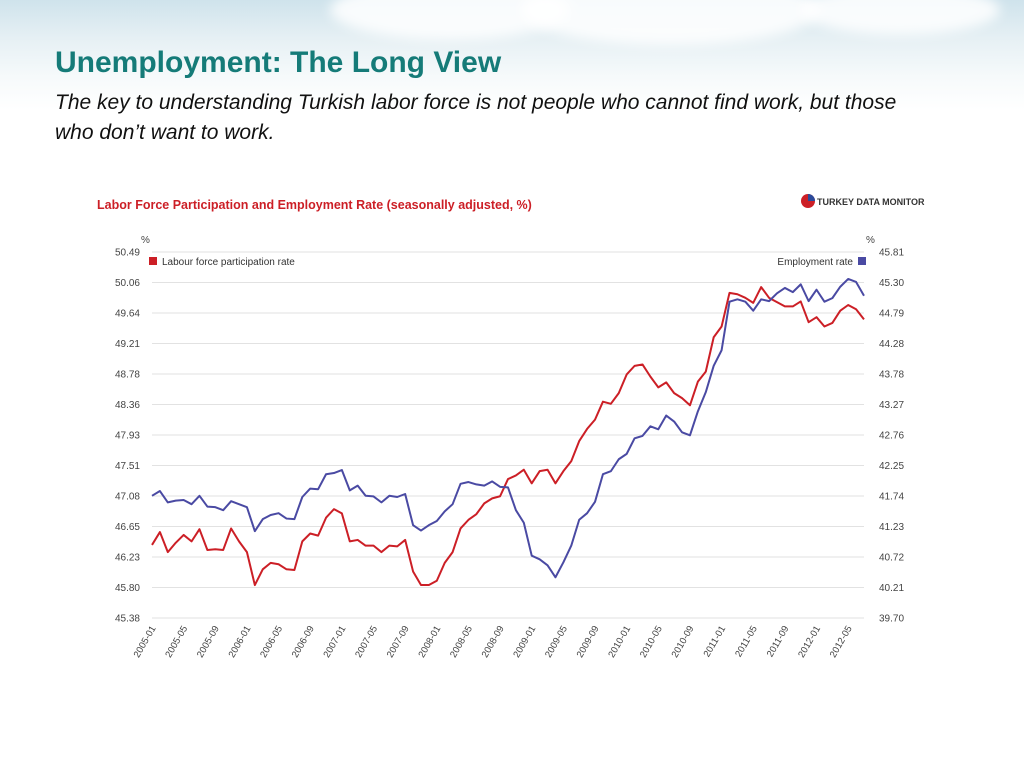  I want to click on x-axis-tick-label: 2006-09, so click(303, 642).